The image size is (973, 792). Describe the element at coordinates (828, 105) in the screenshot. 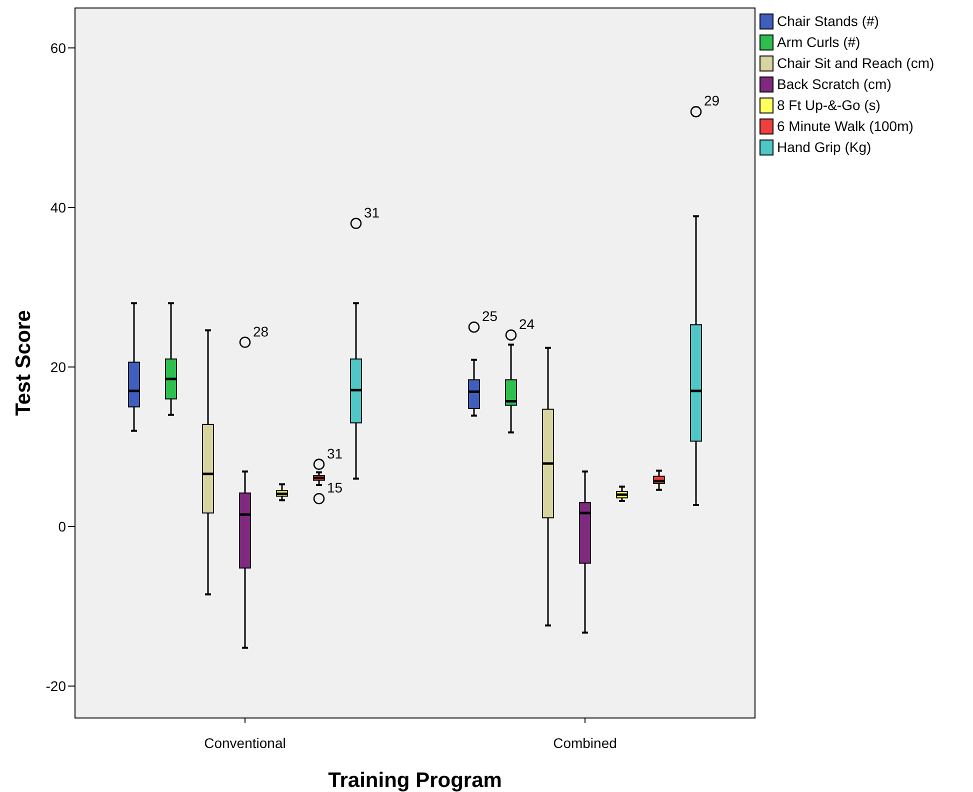

I see `legend-label: 8 Ft Up-&-Go (s)` at that location.